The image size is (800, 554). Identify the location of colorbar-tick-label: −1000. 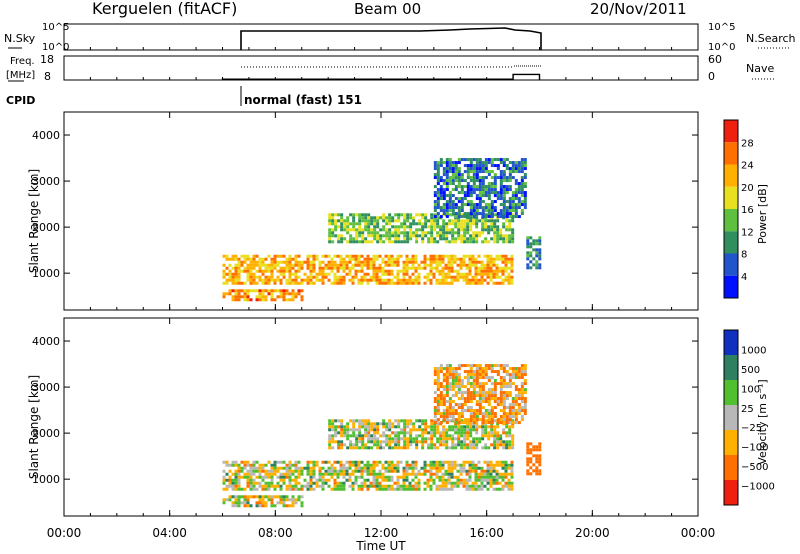
(758, 487).